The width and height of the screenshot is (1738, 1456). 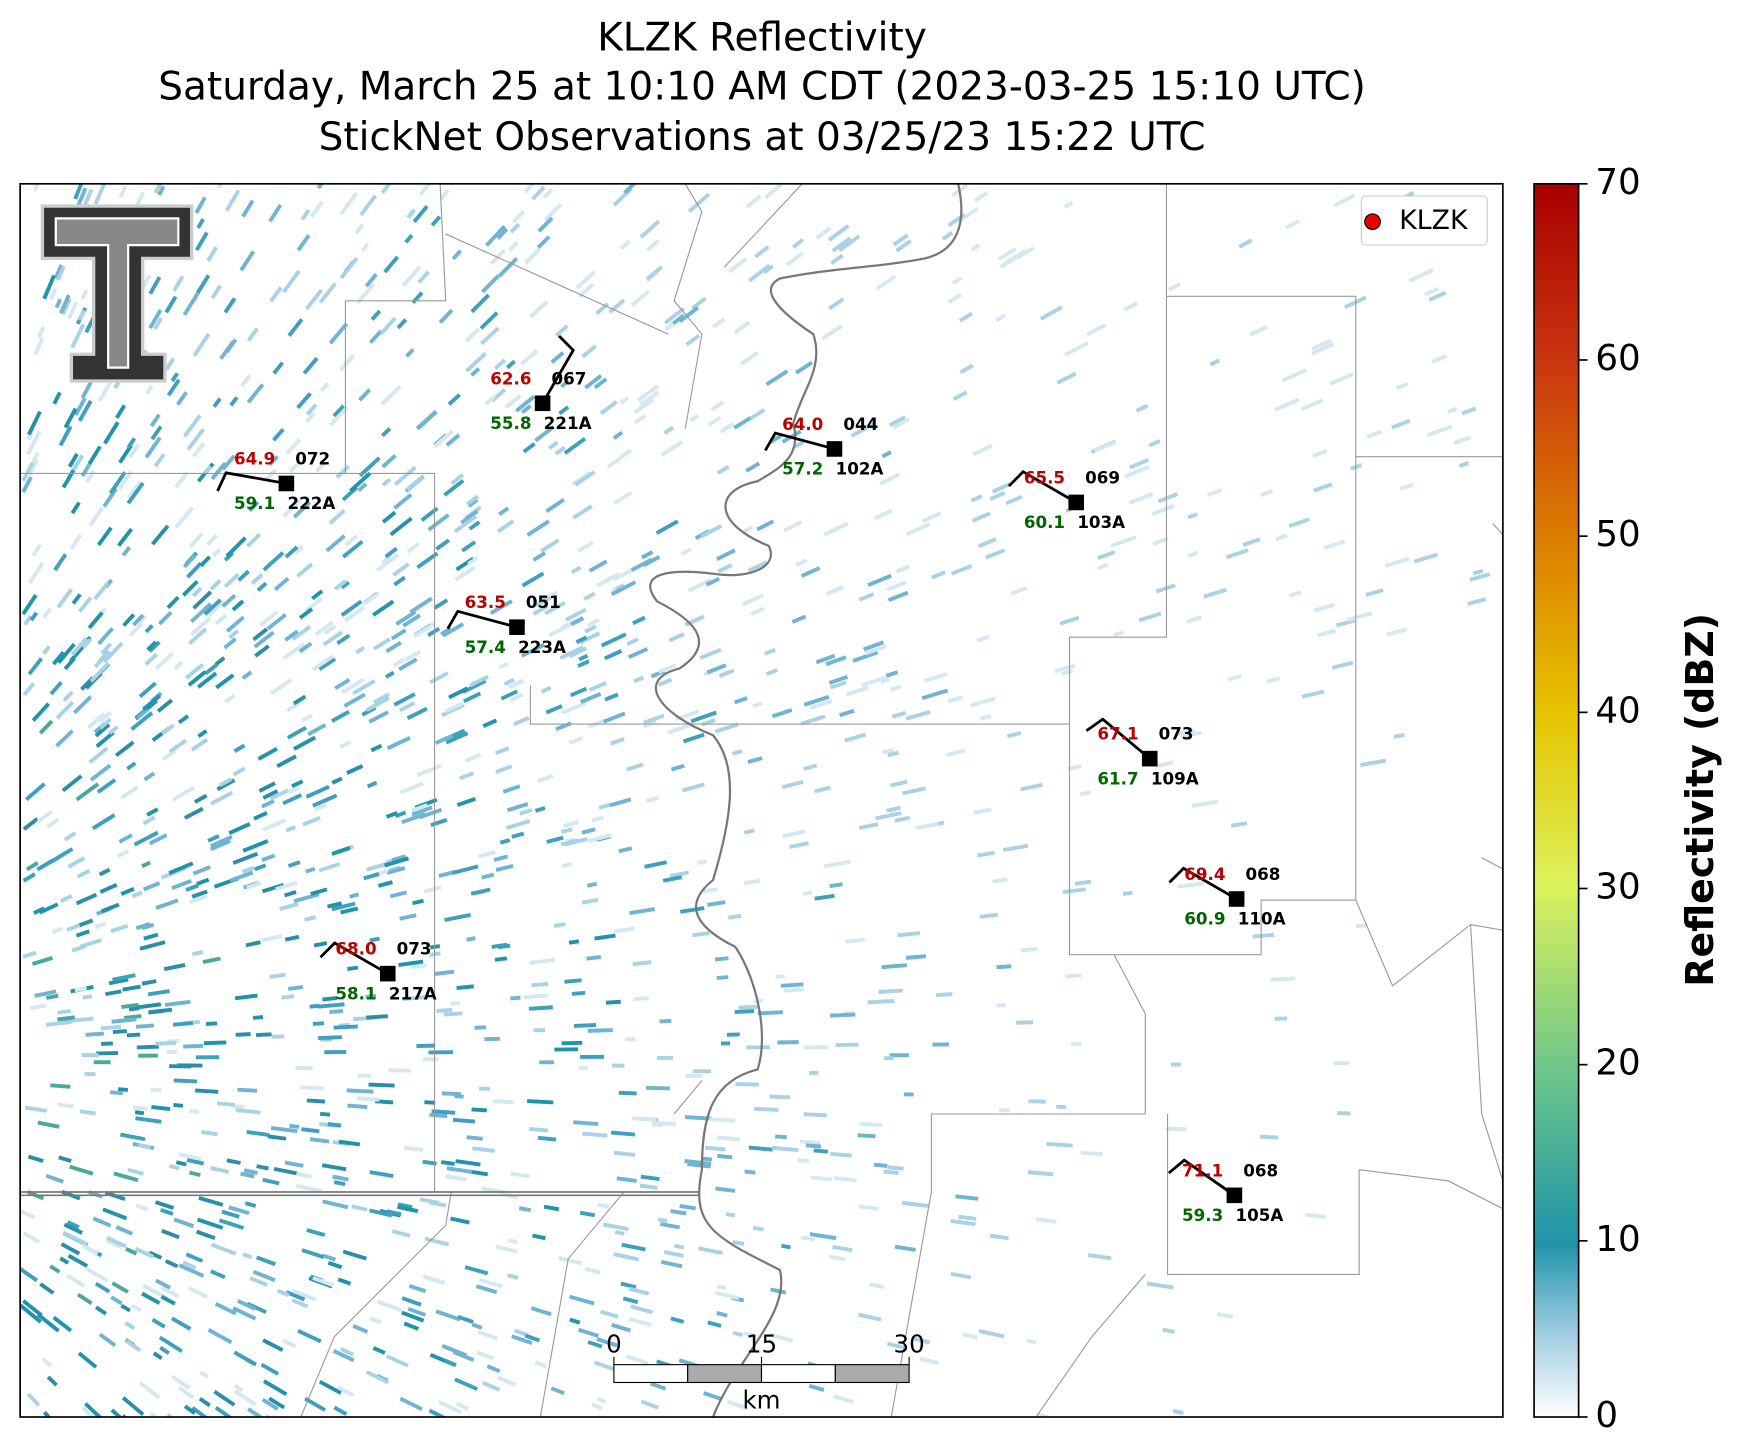 What do you see at coordinates (1076, 502) in the screenshot?
I see `station-marker` at bounding box center [1076, 502].